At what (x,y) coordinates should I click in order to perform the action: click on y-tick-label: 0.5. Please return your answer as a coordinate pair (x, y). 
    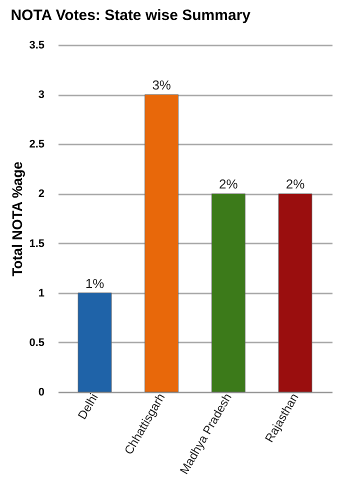
    Looking at the image, I should click on (36, 342).